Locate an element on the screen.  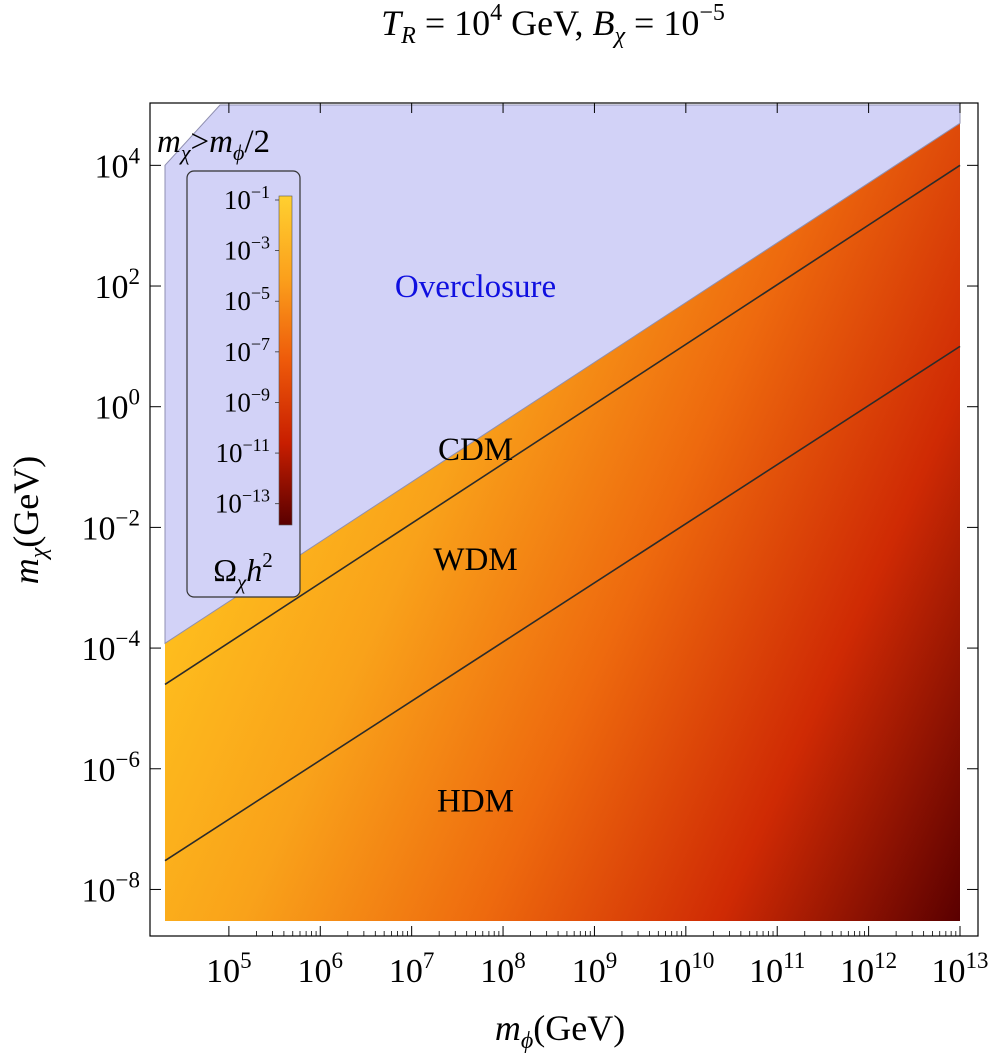
colorbar-gradient is located at coordinates (285, 360).